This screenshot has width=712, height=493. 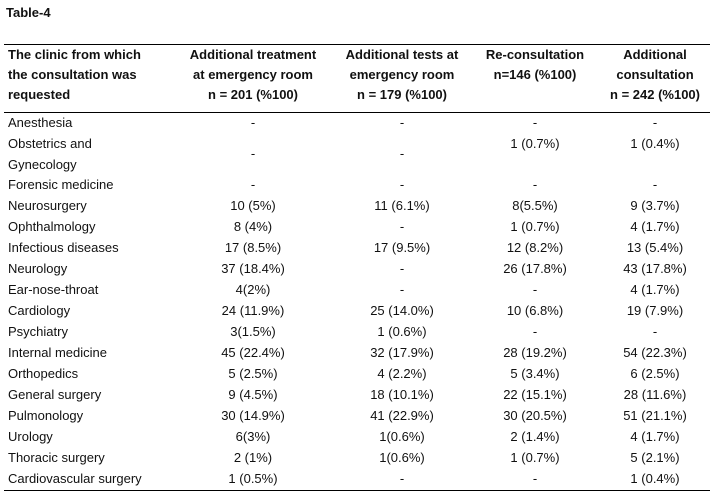 What do you see at coordinates (88, 374) in the screenshot?
I see `clinic-cell: Orthopedics` at bounding box center [88, 374].